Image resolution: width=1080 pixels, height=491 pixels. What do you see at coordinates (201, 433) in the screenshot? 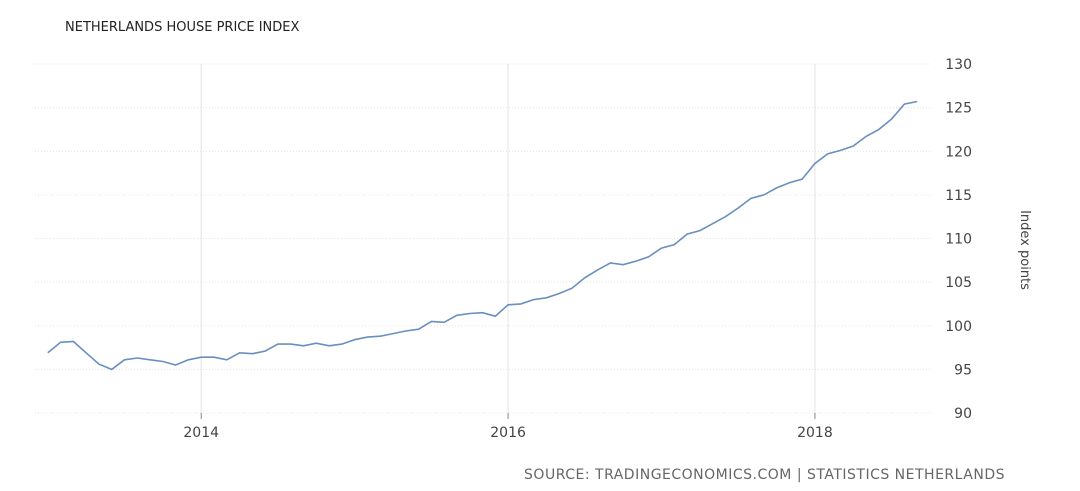
I see `x-tick-label: 2014` at bounding box center [201, 433].